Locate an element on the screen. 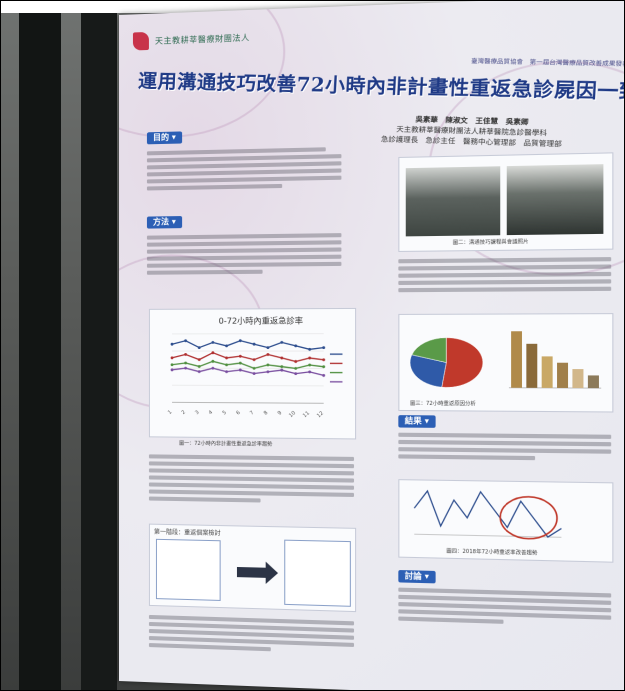 This screenshot has width=625, height=691. stage1-text is located at coordinates (251, 488).